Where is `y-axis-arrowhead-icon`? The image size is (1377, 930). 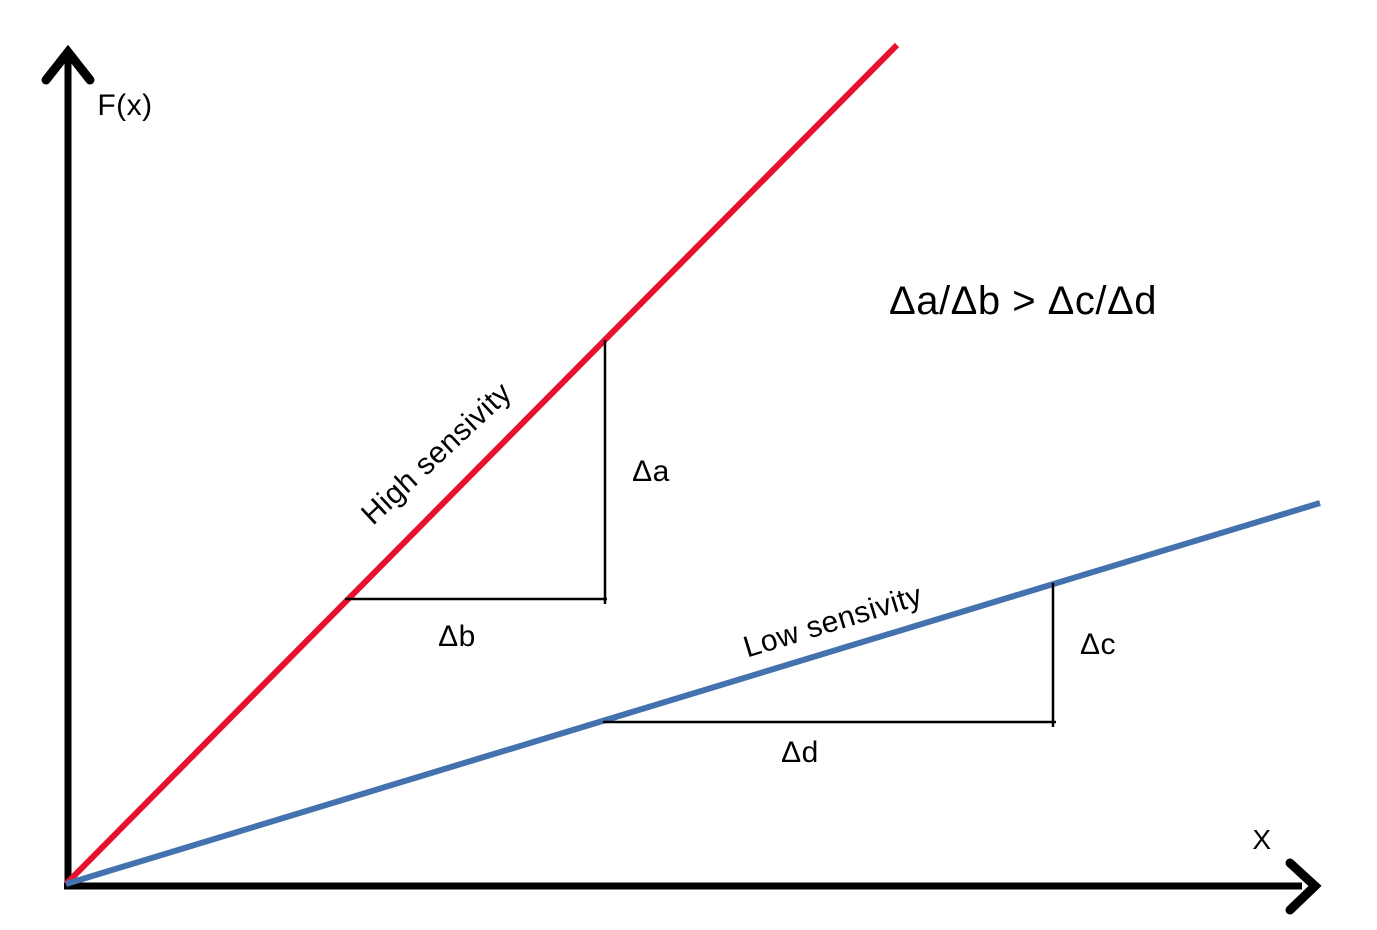
y-axis-arrowhead-icon is located at coordinates (68, 64).